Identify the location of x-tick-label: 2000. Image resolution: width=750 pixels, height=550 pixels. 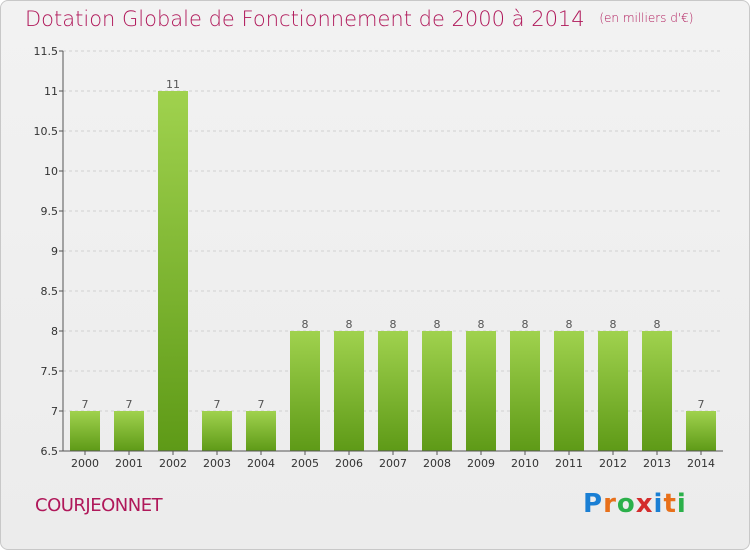
(85, 463).